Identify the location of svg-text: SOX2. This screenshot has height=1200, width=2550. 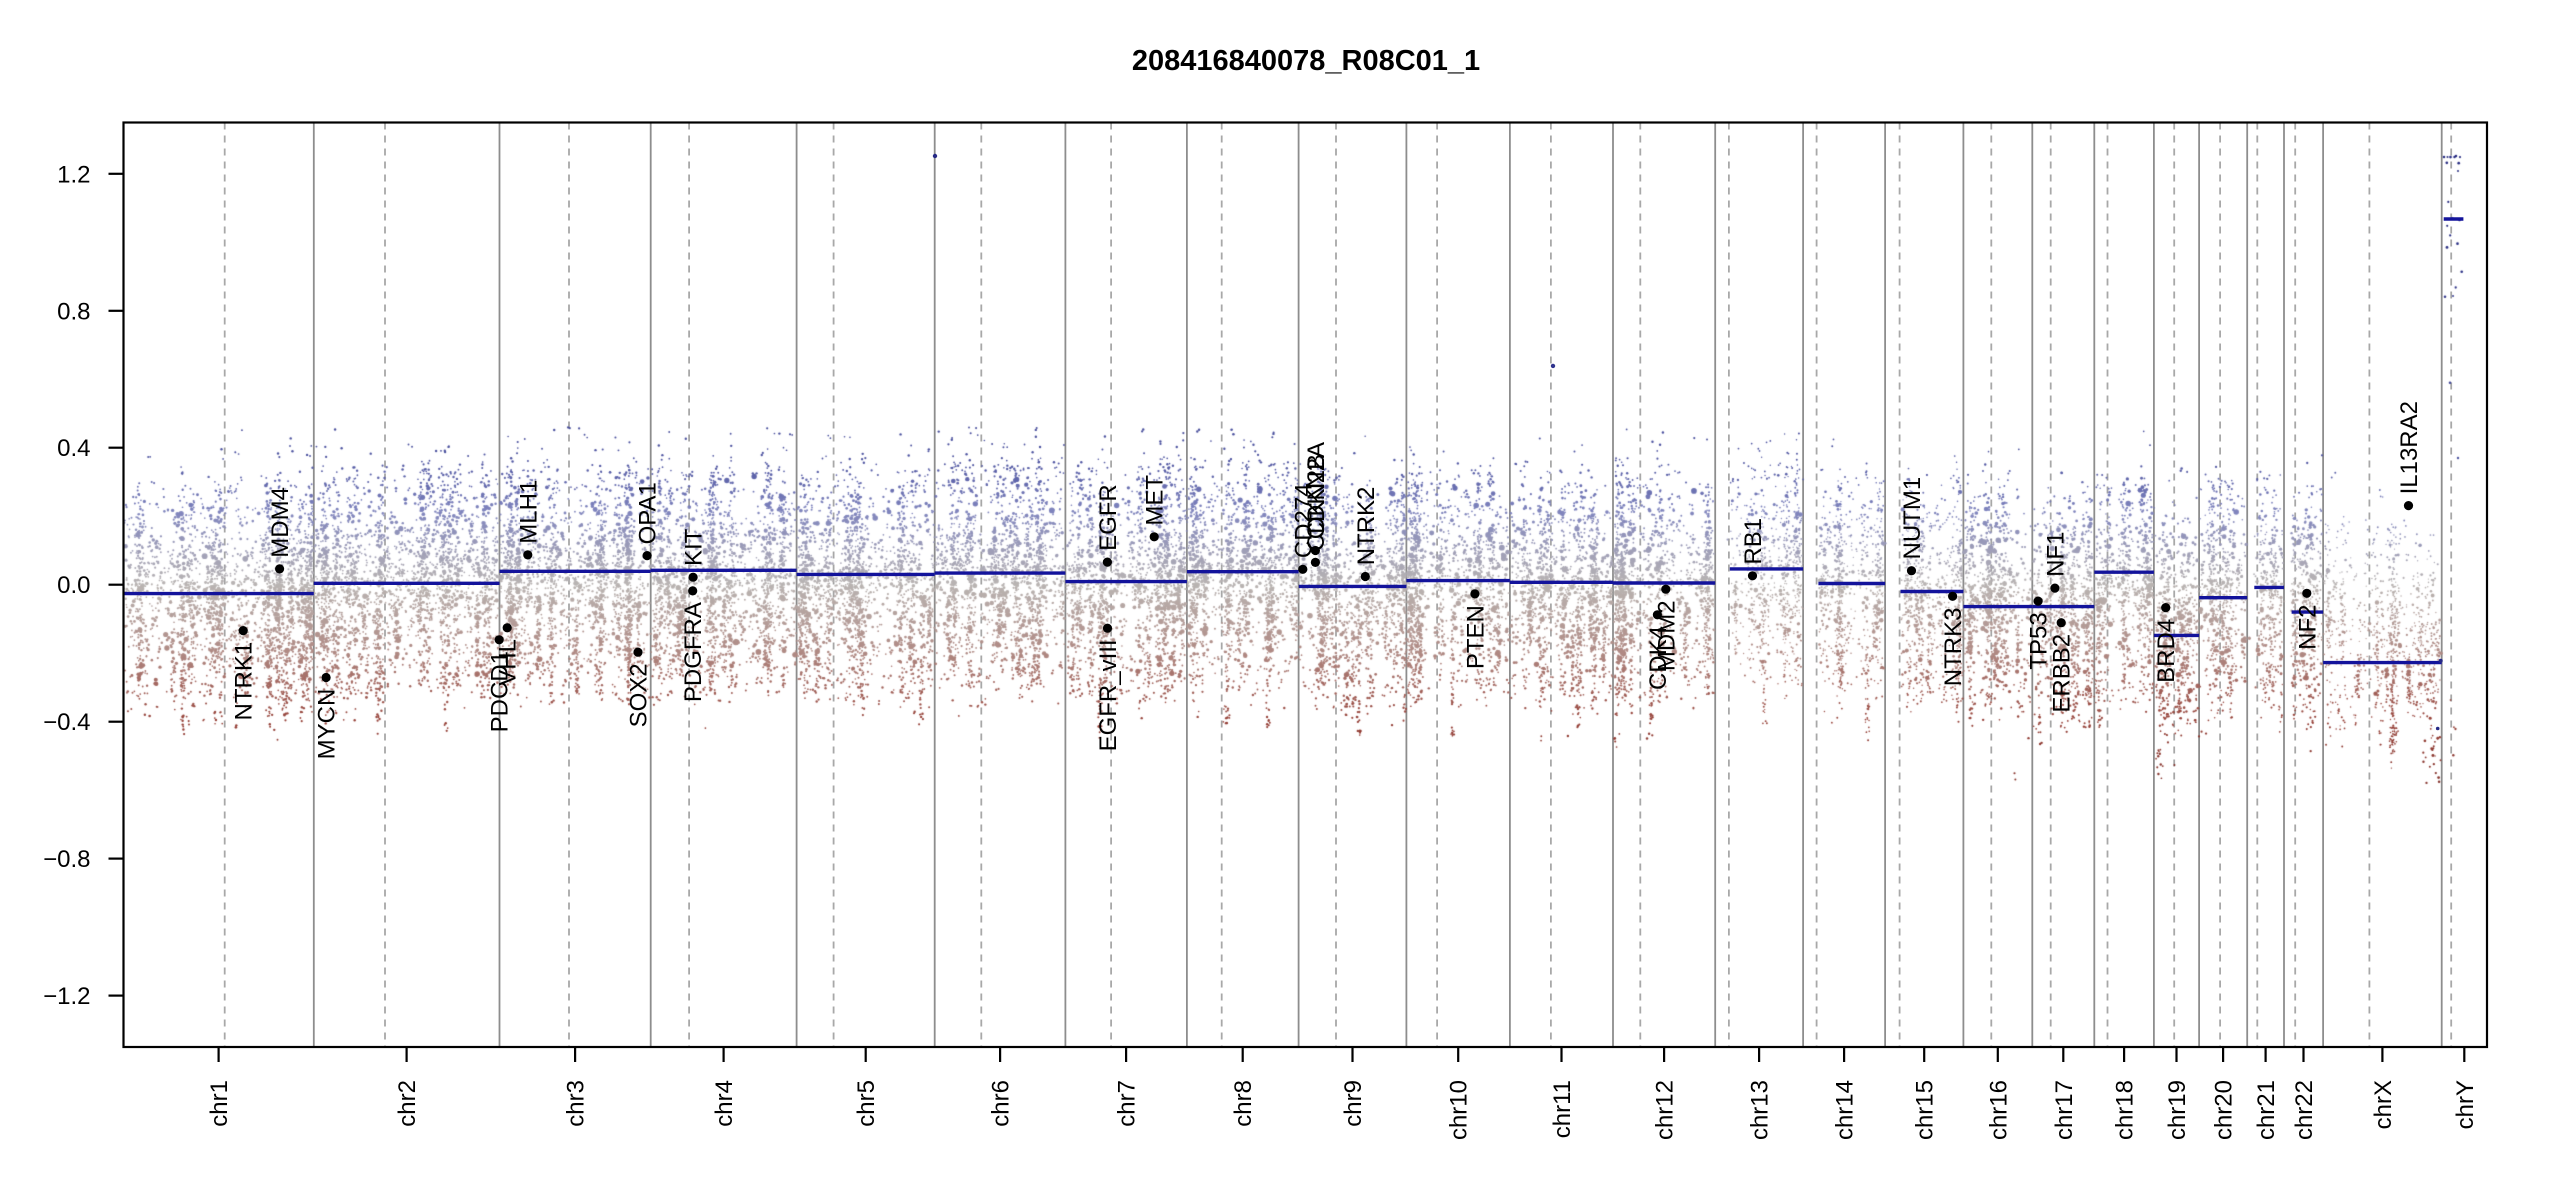
(639, 695).